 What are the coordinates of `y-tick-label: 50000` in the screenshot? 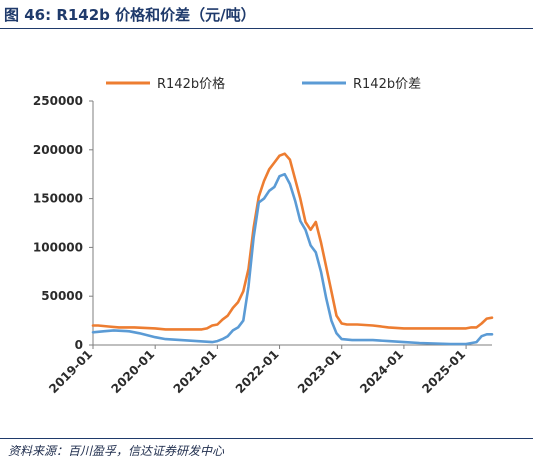 It's located at (62, 296).